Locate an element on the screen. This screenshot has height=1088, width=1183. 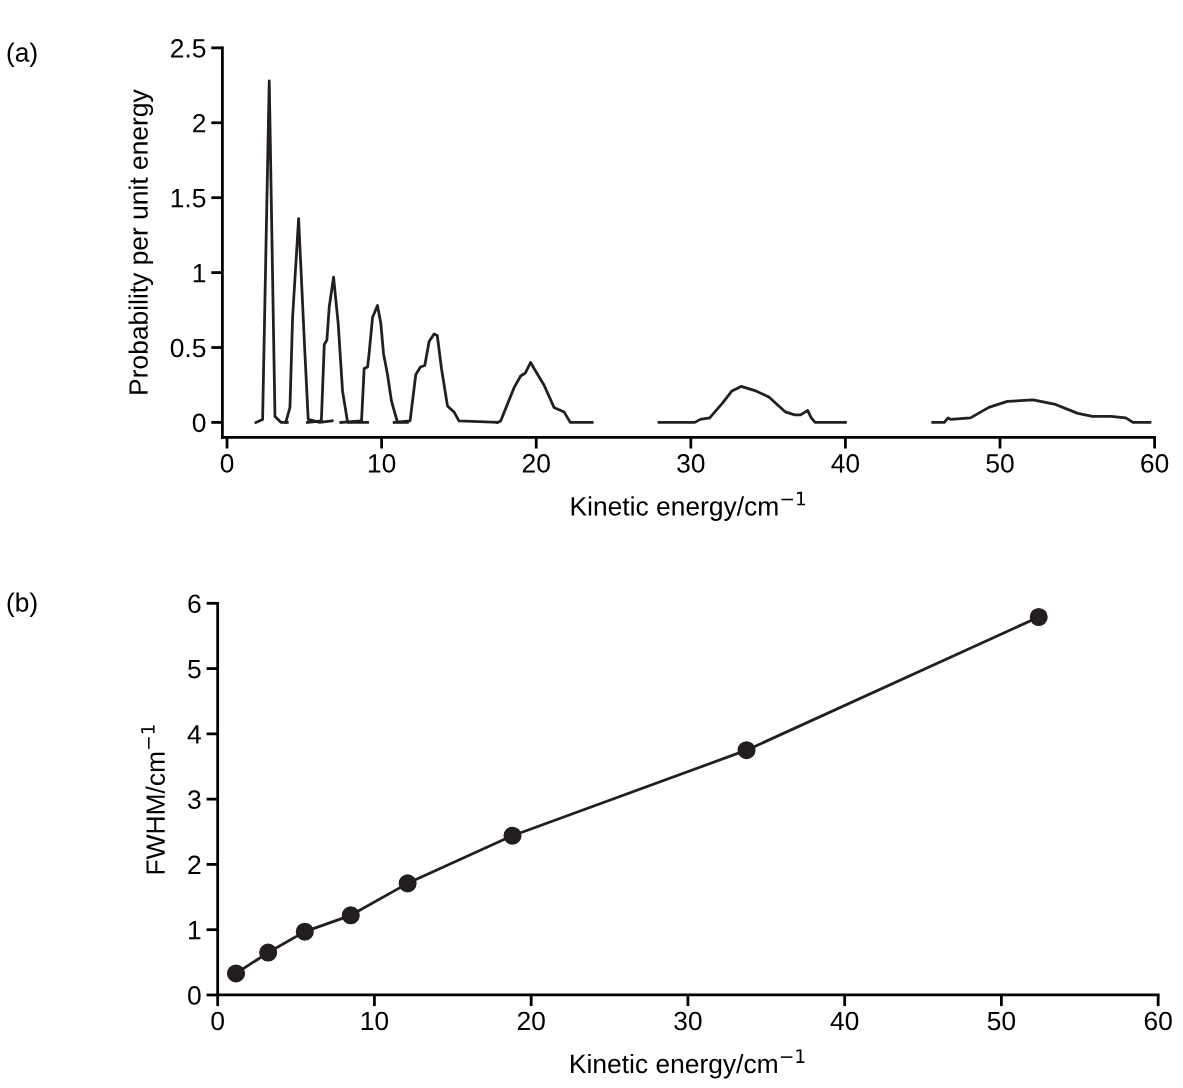
y-tick-label: 5 is located at coordinates (194, 669).